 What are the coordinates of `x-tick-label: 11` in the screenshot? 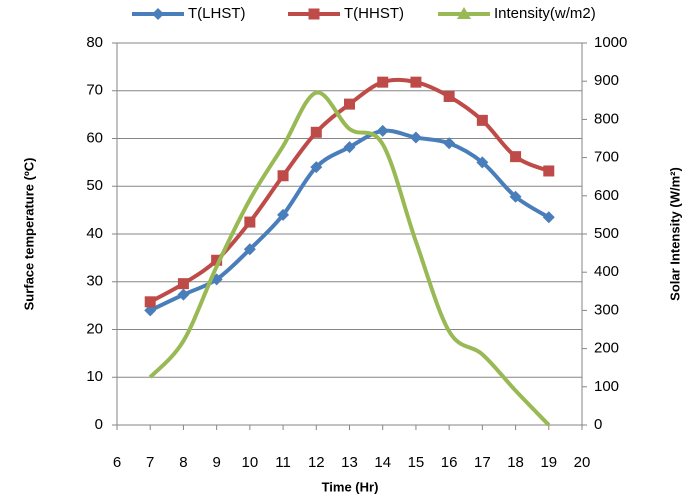 It's located at (283, 462).